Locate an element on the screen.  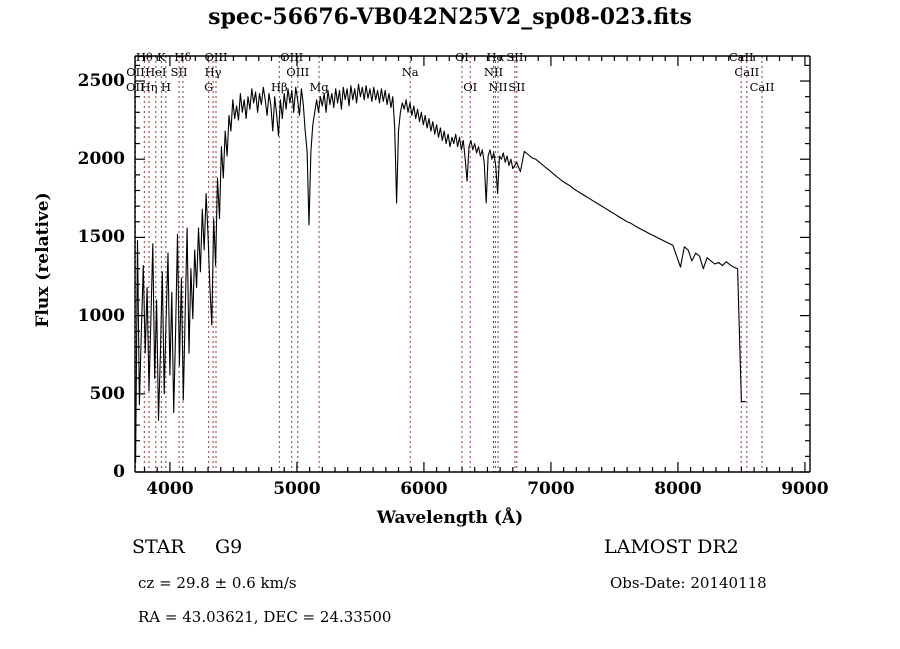
line-label-h: Hη is located at coordinates (149, 87).